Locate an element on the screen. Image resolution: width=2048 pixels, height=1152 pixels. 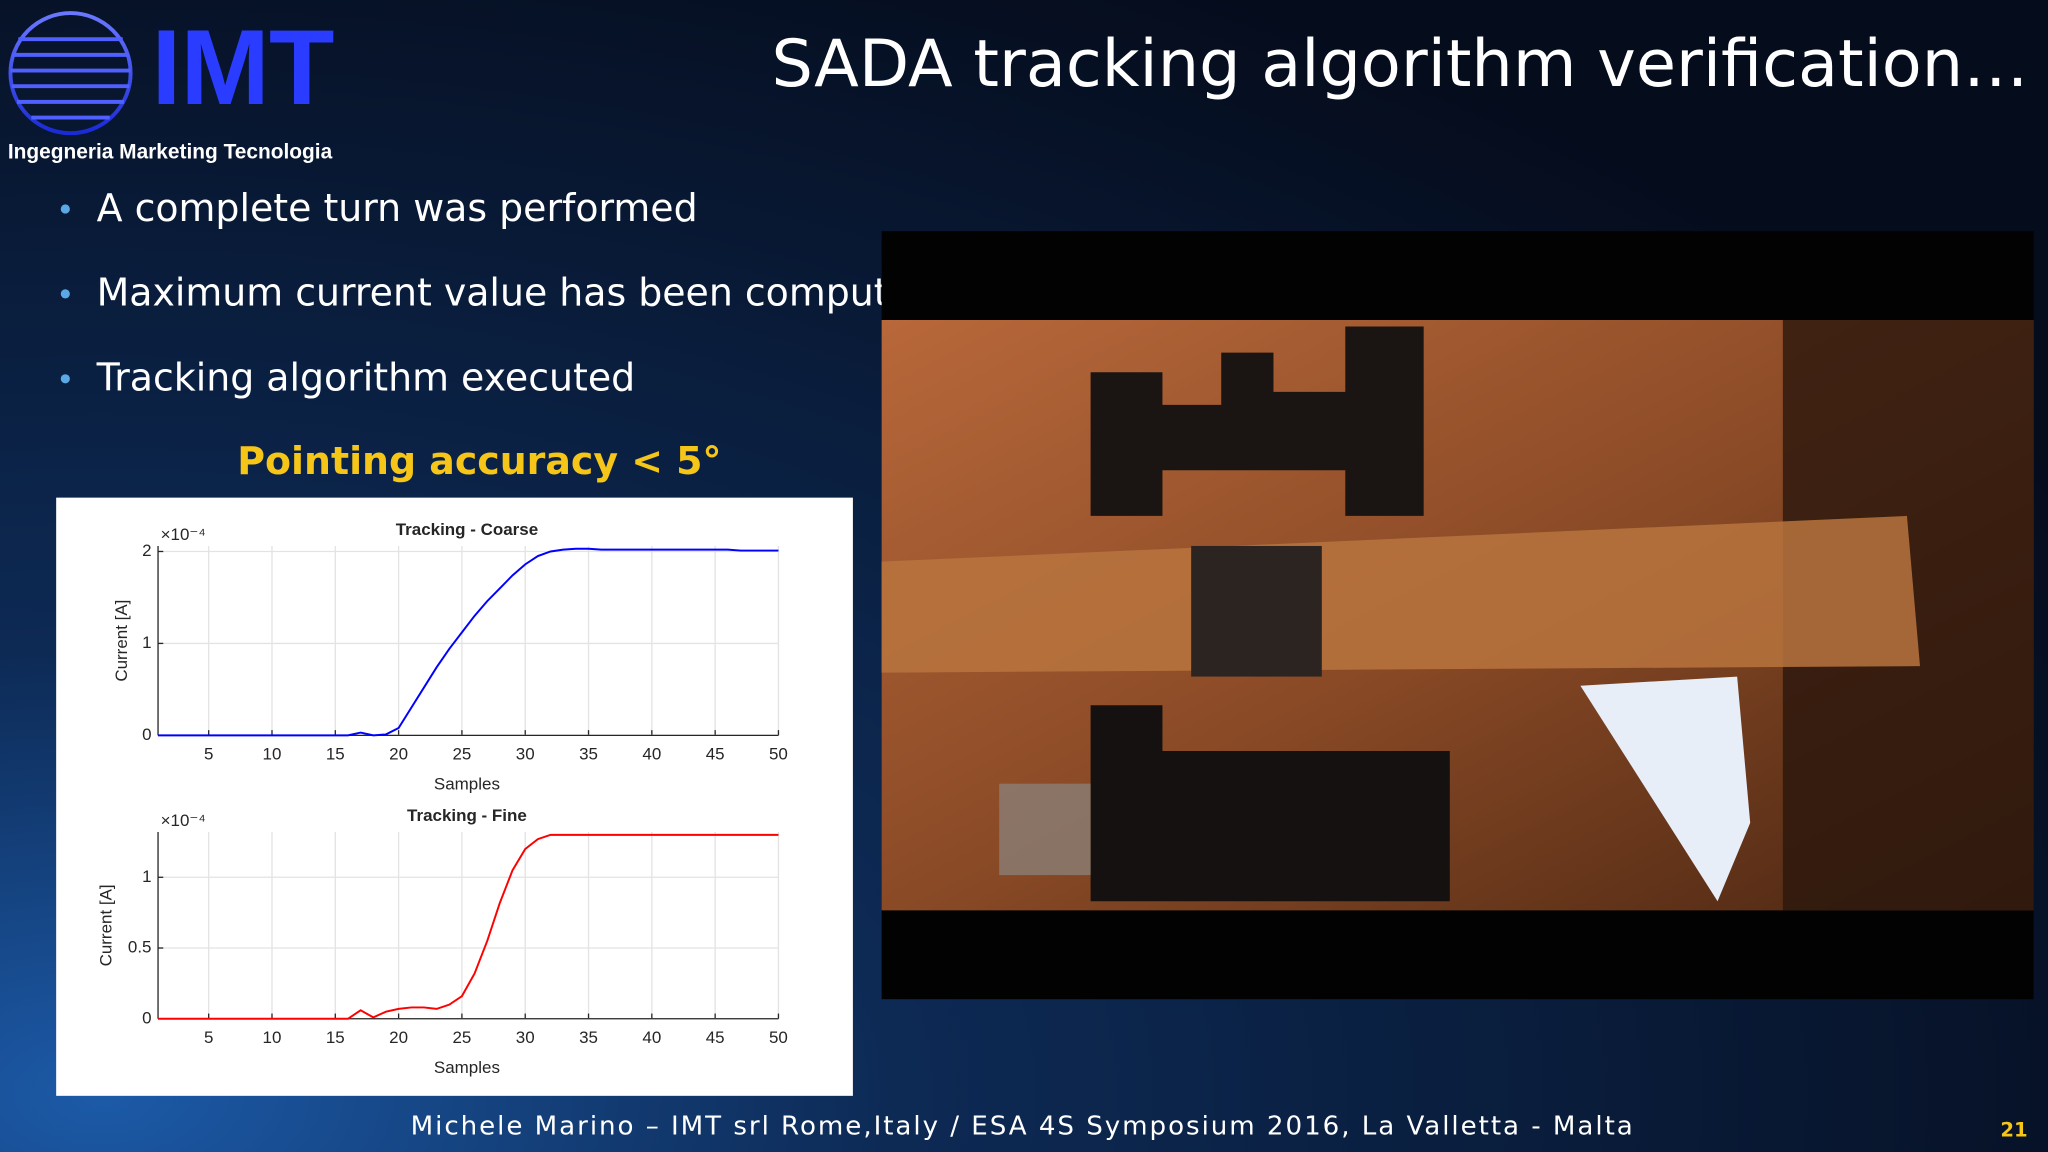
photo-device is located at coordinates (1045, 829).